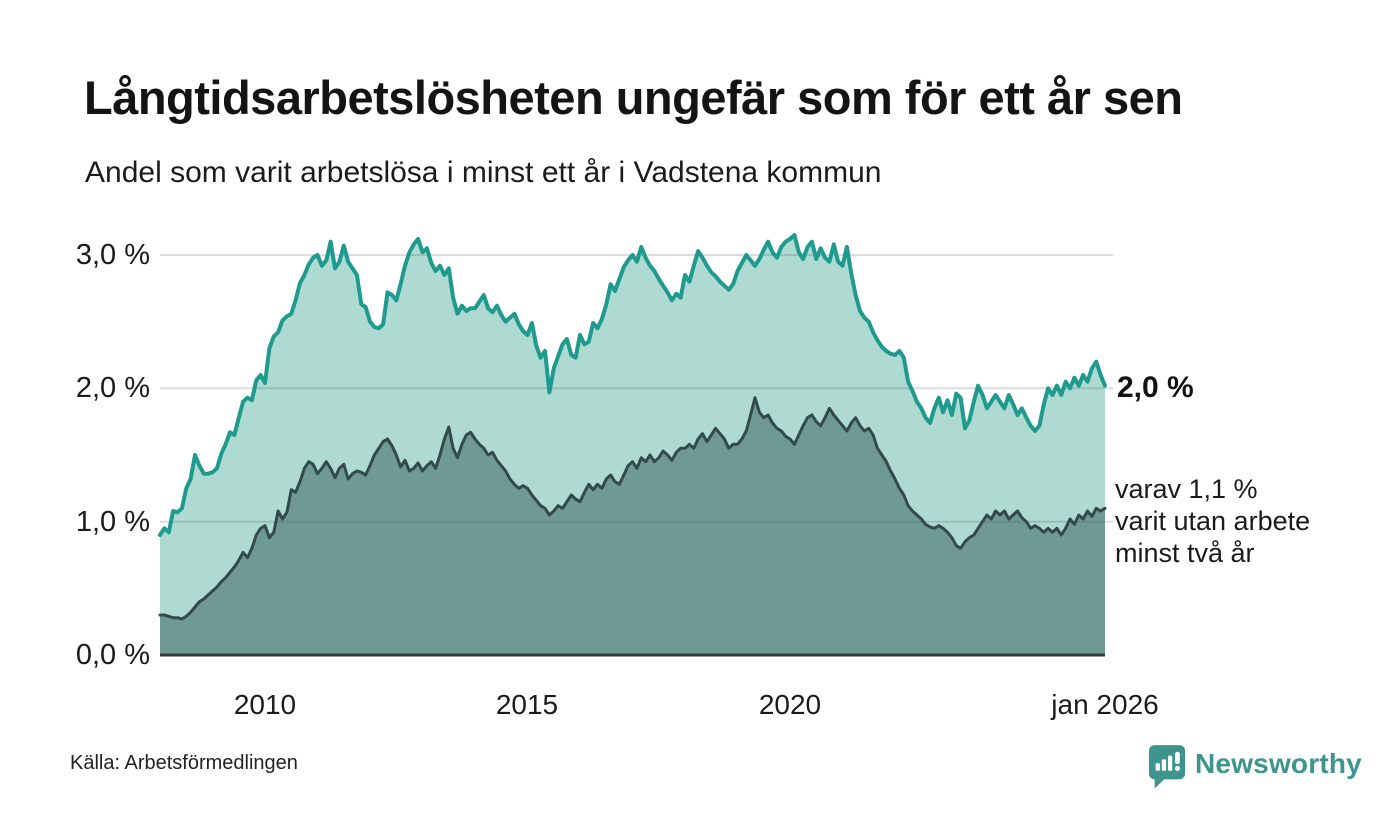 Image resolution: width=1400 pixels, height=840 pixels. What do you see at coordinates (112, 655) in the screenshot?
I see `y-axis-tick-0: 0,0 %` at bounding box center [112, 655].